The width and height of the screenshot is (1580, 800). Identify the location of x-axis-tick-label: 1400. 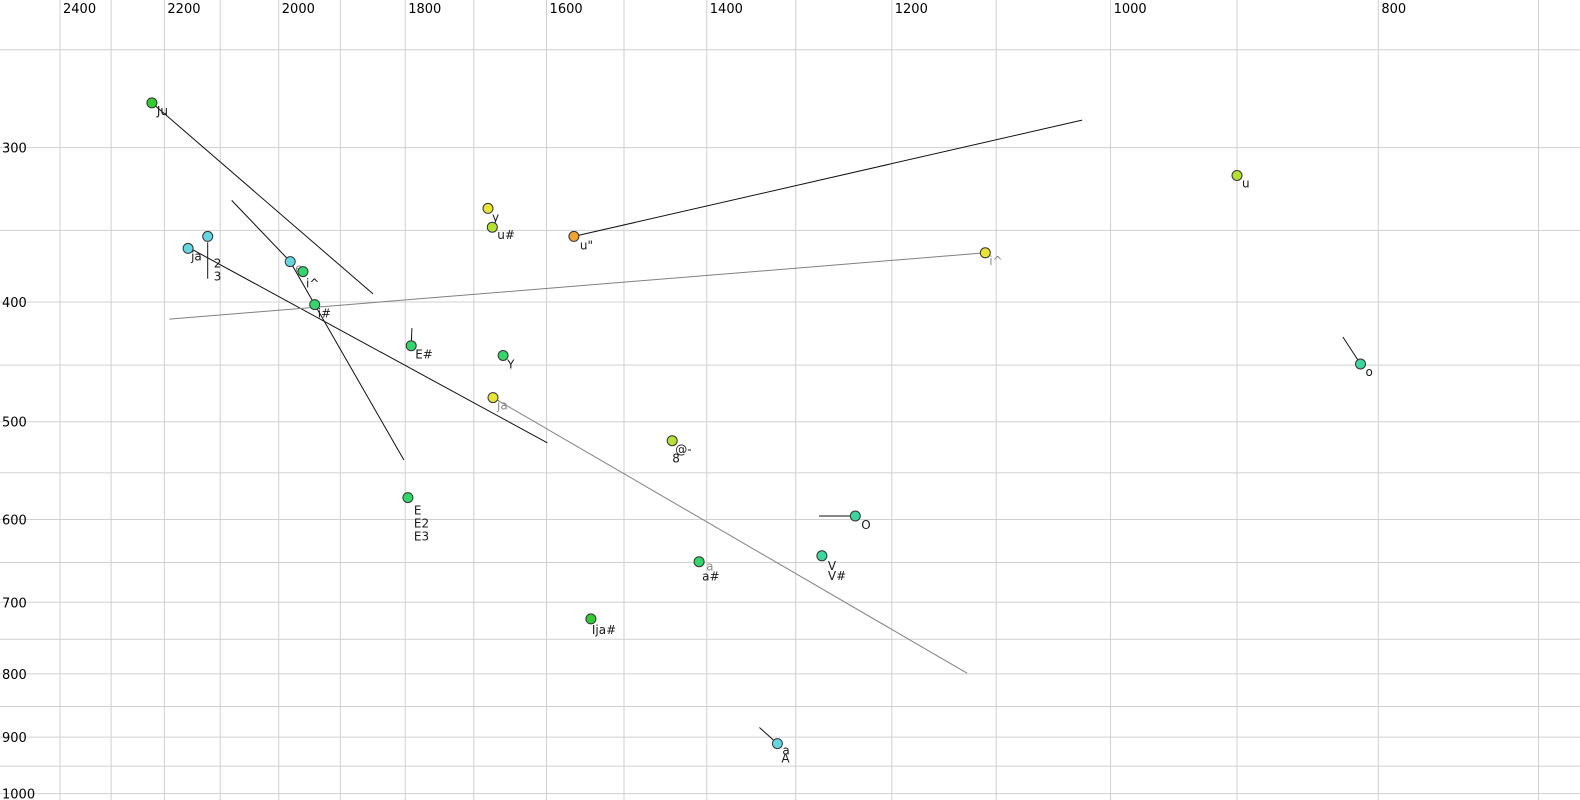
(726, 9).